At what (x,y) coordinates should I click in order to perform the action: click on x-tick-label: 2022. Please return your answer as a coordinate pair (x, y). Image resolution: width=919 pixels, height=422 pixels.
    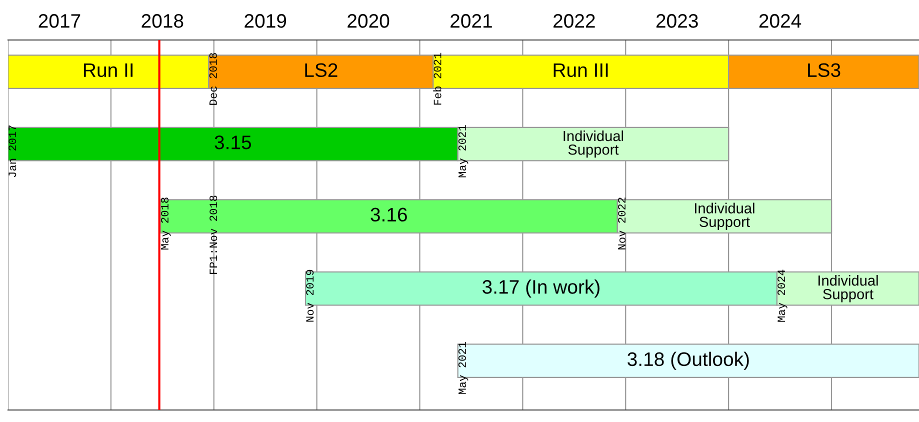
    Looking at the image, I should click on (574, 21).